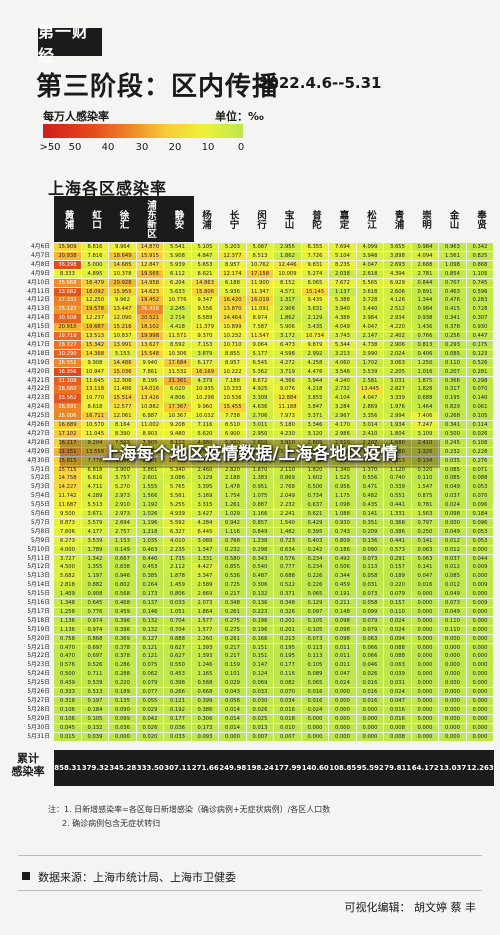 The height and width of the screenshot is (935, 500). I want to click on heatmap-cell: 0.891, so click(425, 291).